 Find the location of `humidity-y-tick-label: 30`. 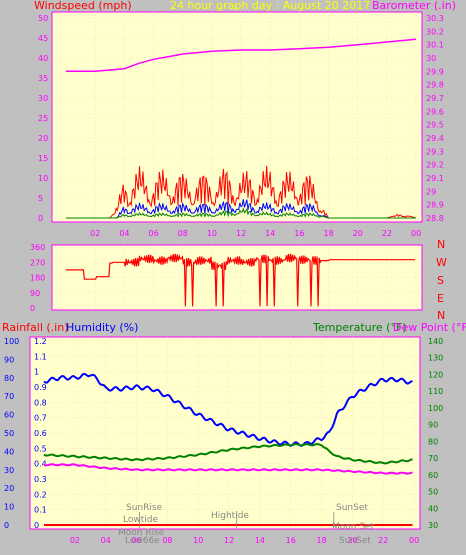

humidity-y-tick-label: 30 is located at coordinates (9, 470).